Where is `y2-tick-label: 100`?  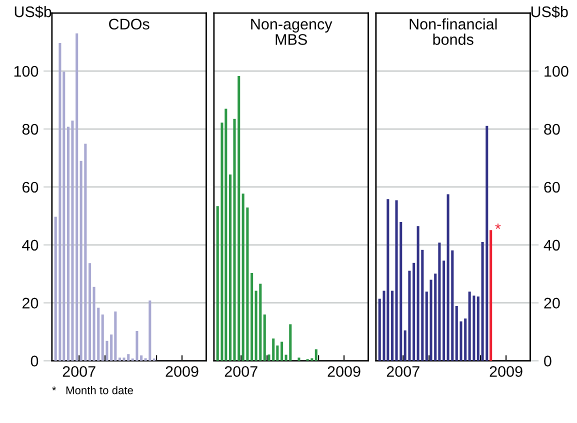 y2-tick-label: 100 is located at coordinates (556, 71).